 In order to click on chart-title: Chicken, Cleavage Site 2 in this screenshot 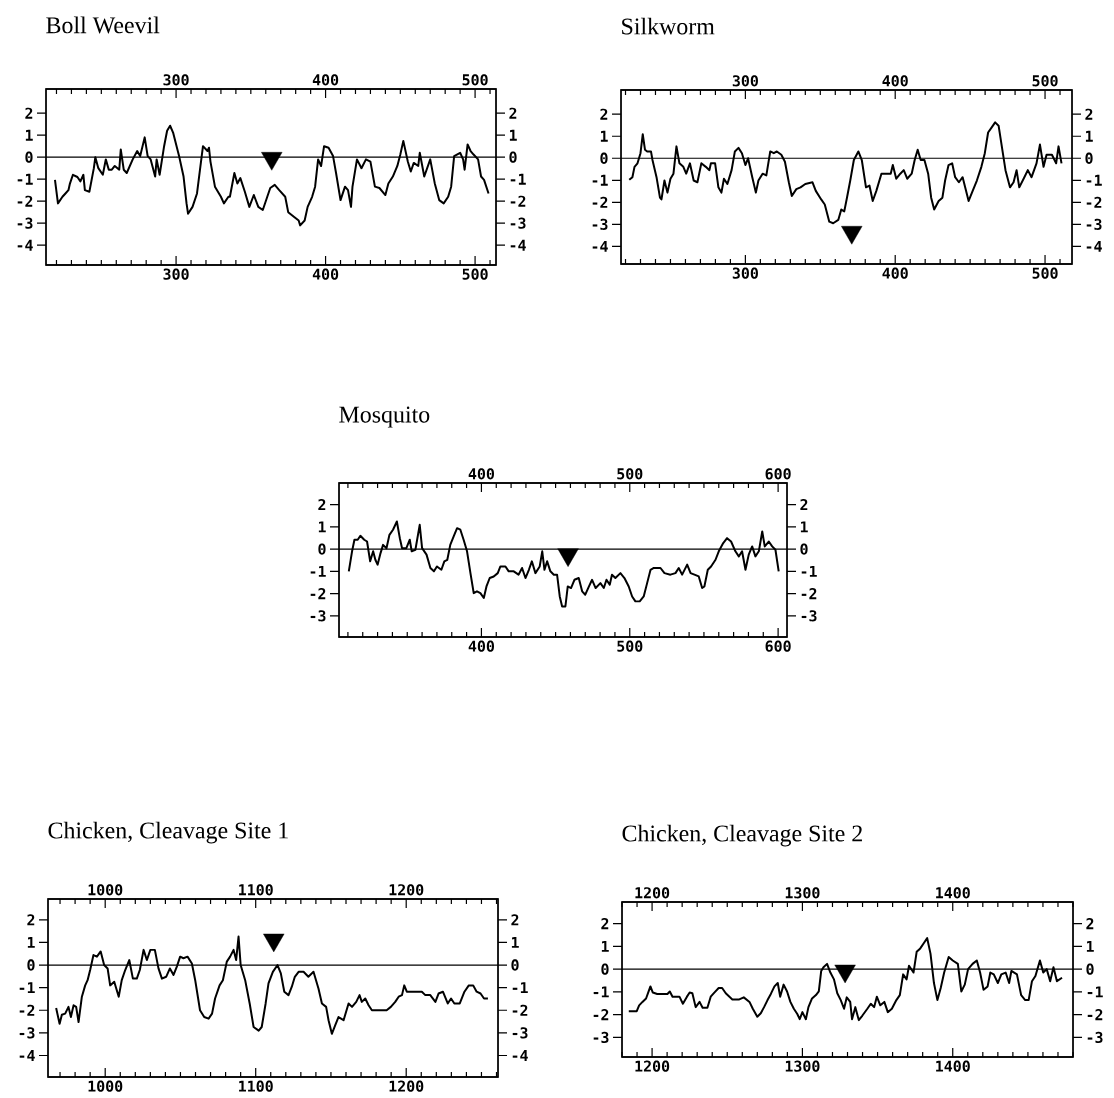, I will do `click(742, 835)`.